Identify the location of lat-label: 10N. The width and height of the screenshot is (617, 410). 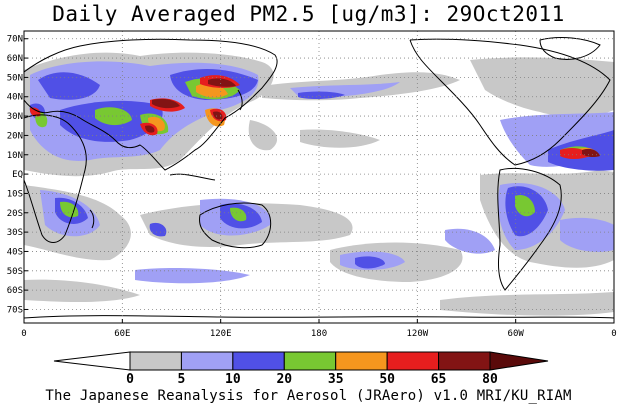
(15, 156).